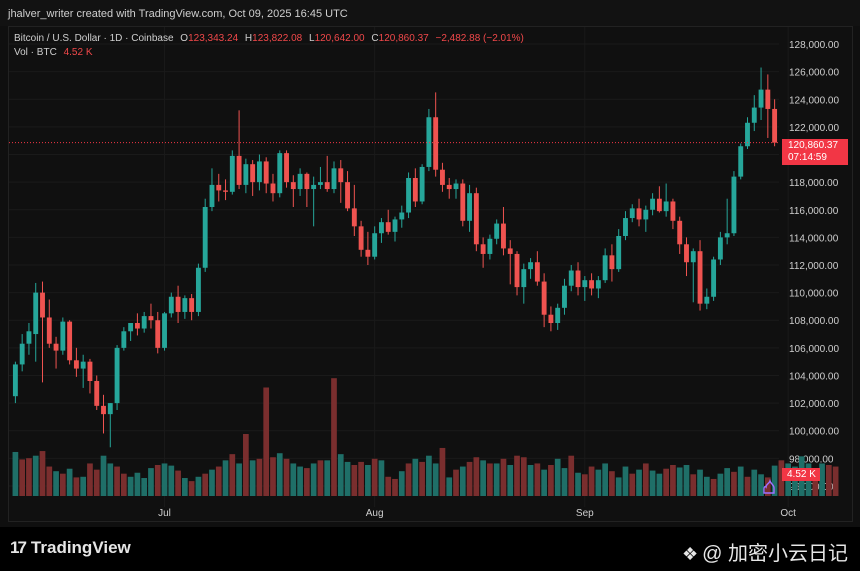  Describe the element at coordinates (269, 53) in the screenshot. I see `volume-row: Vol · BTC 4.52 K` at that location.